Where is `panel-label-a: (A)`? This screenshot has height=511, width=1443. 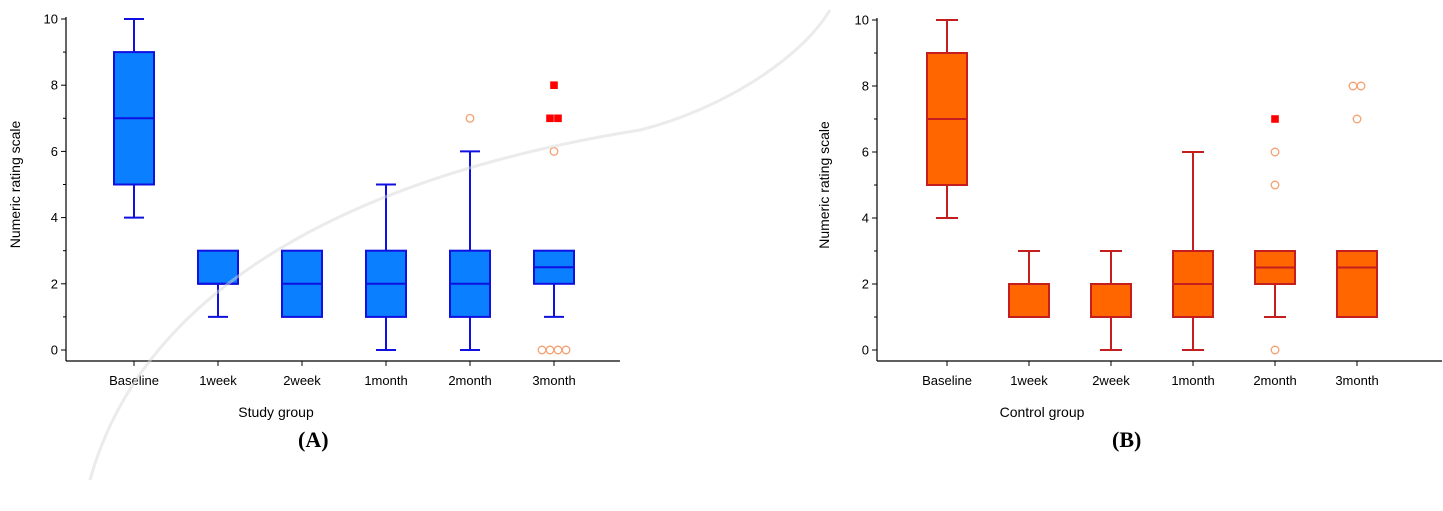
panel-label-a: (A) is located at coordinates (313, 439).